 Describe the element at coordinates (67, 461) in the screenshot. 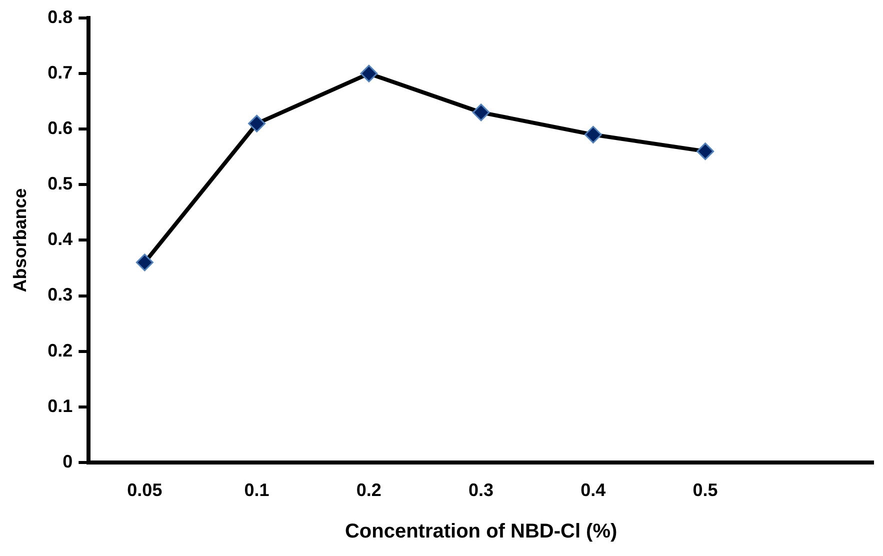

I see `y-tick-label: 0` at that location.